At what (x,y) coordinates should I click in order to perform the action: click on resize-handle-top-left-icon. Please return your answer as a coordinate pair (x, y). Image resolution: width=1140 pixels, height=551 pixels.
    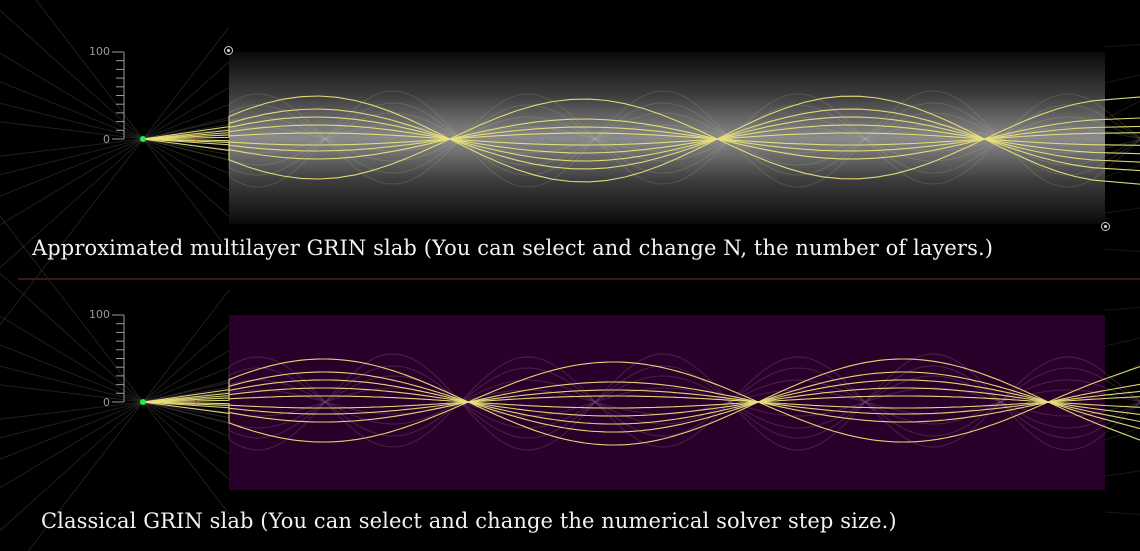
    Looking at the image, I should click on (228, 50).